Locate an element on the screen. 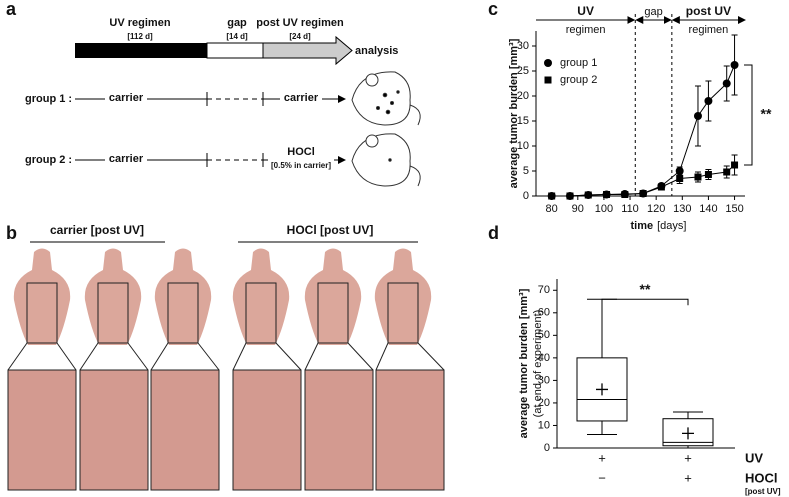 Image resolution: width=789 pixels, height=497 pixels. box is located at coordinates (688, 432).